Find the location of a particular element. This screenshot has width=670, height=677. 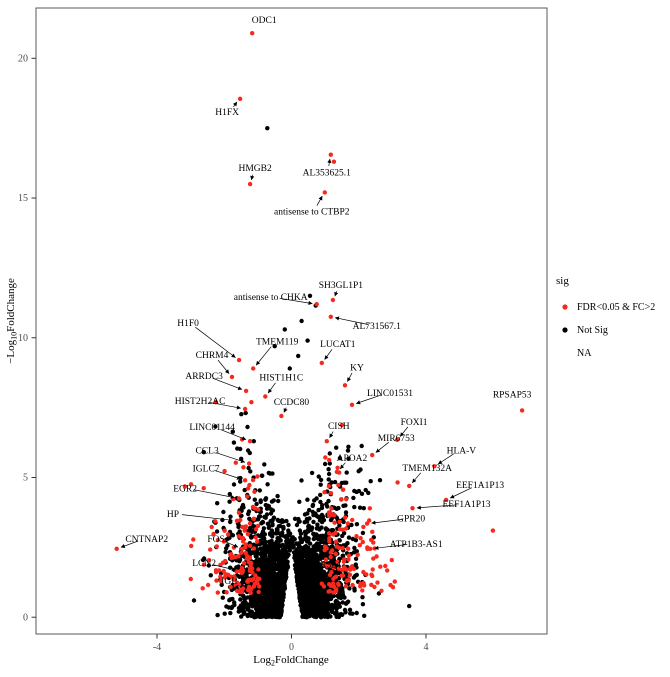

gene-label: CCDC80 is located at coordinates (292, 403).